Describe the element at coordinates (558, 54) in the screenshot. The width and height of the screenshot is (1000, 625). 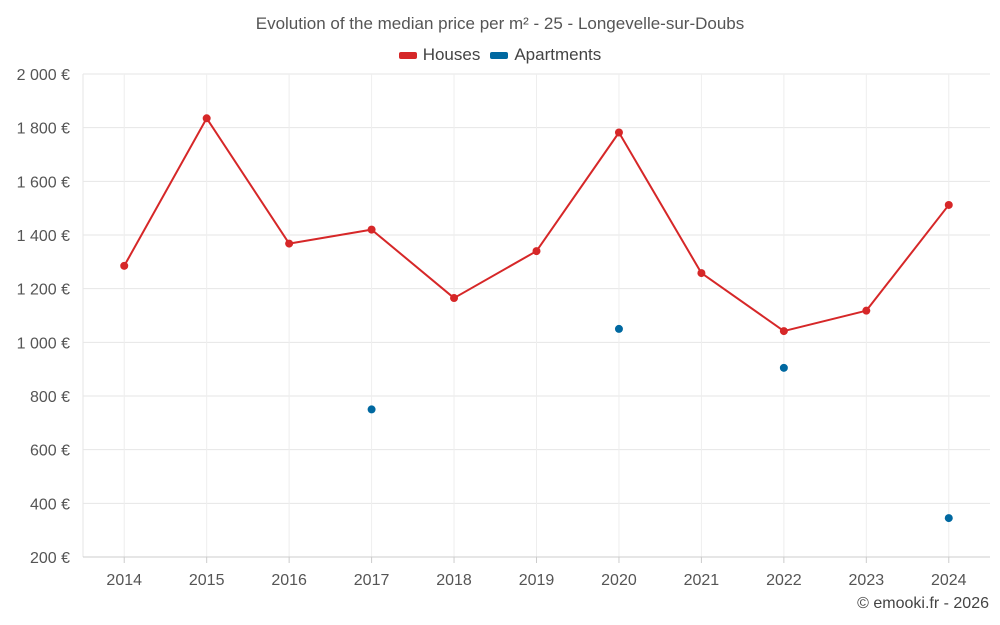
I see `legend-label-apartments: Apartments` at that location.